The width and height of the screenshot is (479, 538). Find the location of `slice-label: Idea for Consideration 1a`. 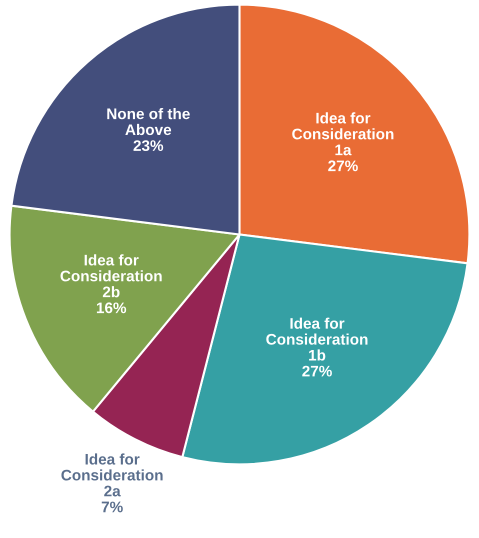

slice-label: Idea for Consideration 1a is located at coordinates (343, 134).